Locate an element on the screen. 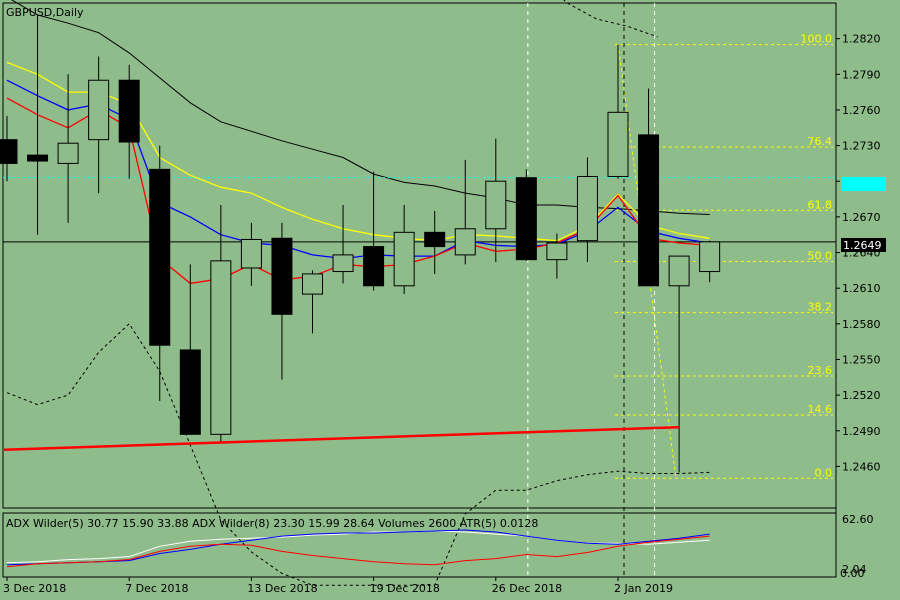 This screenshot has width=900, height=600. fib-level-label: 38.2 is located at coordinates (820, 307).